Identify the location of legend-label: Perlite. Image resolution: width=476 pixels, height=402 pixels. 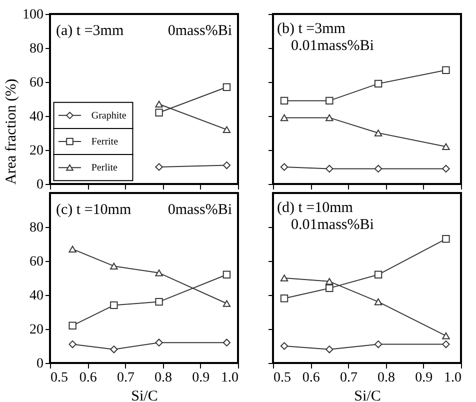
(104, 168).